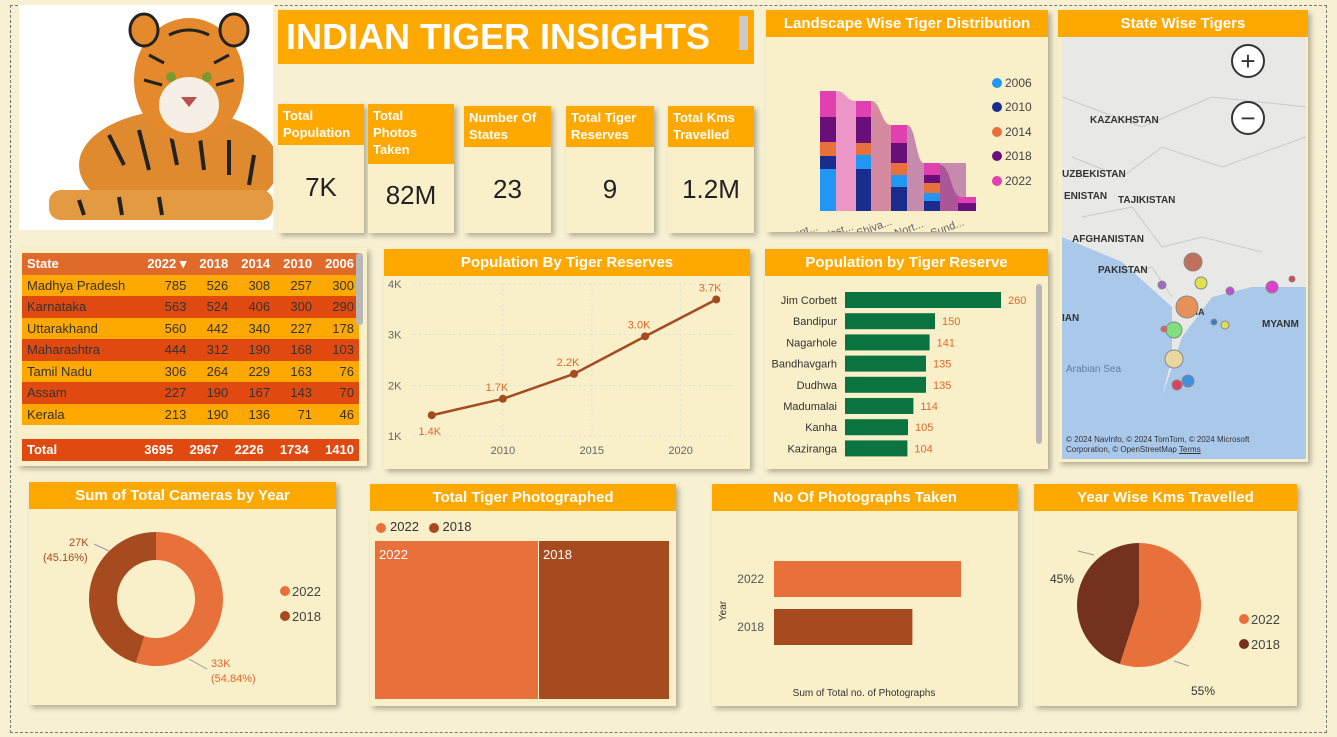  I want to click on map-label-uzbekistan: UZBEKISTAN, so click(1094, 174).